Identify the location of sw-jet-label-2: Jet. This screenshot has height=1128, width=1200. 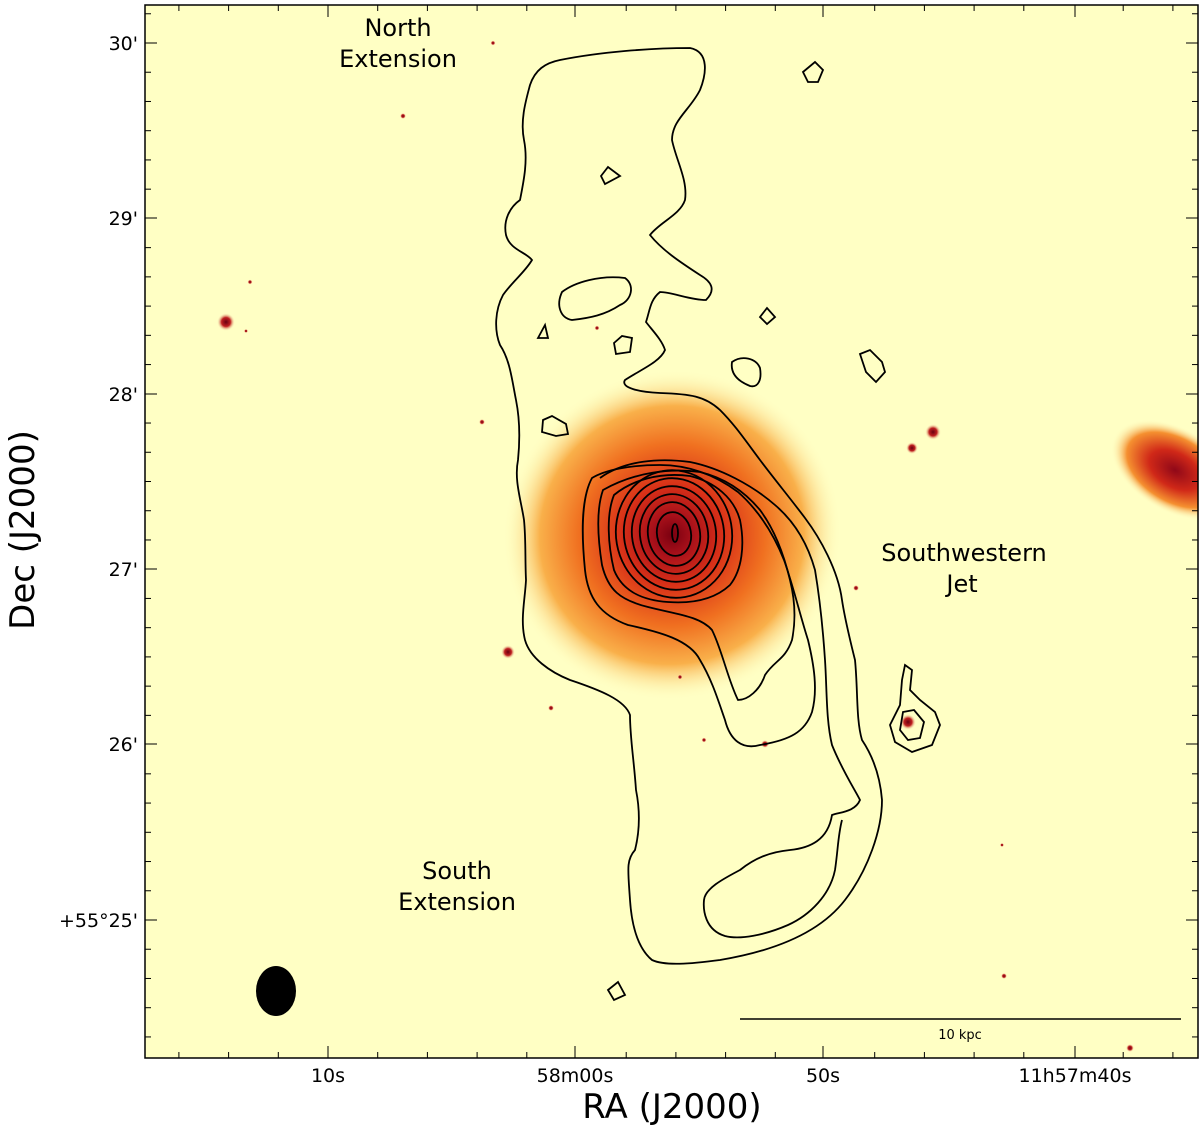
(960, 584).